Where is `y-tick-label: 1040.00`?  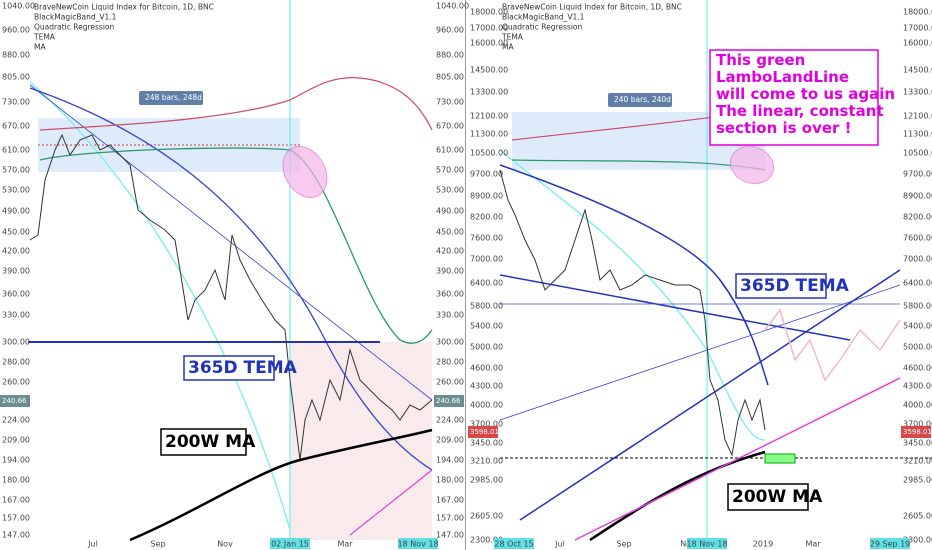 y-tick-label: 1040.00 is located at coordinates (452, 6).